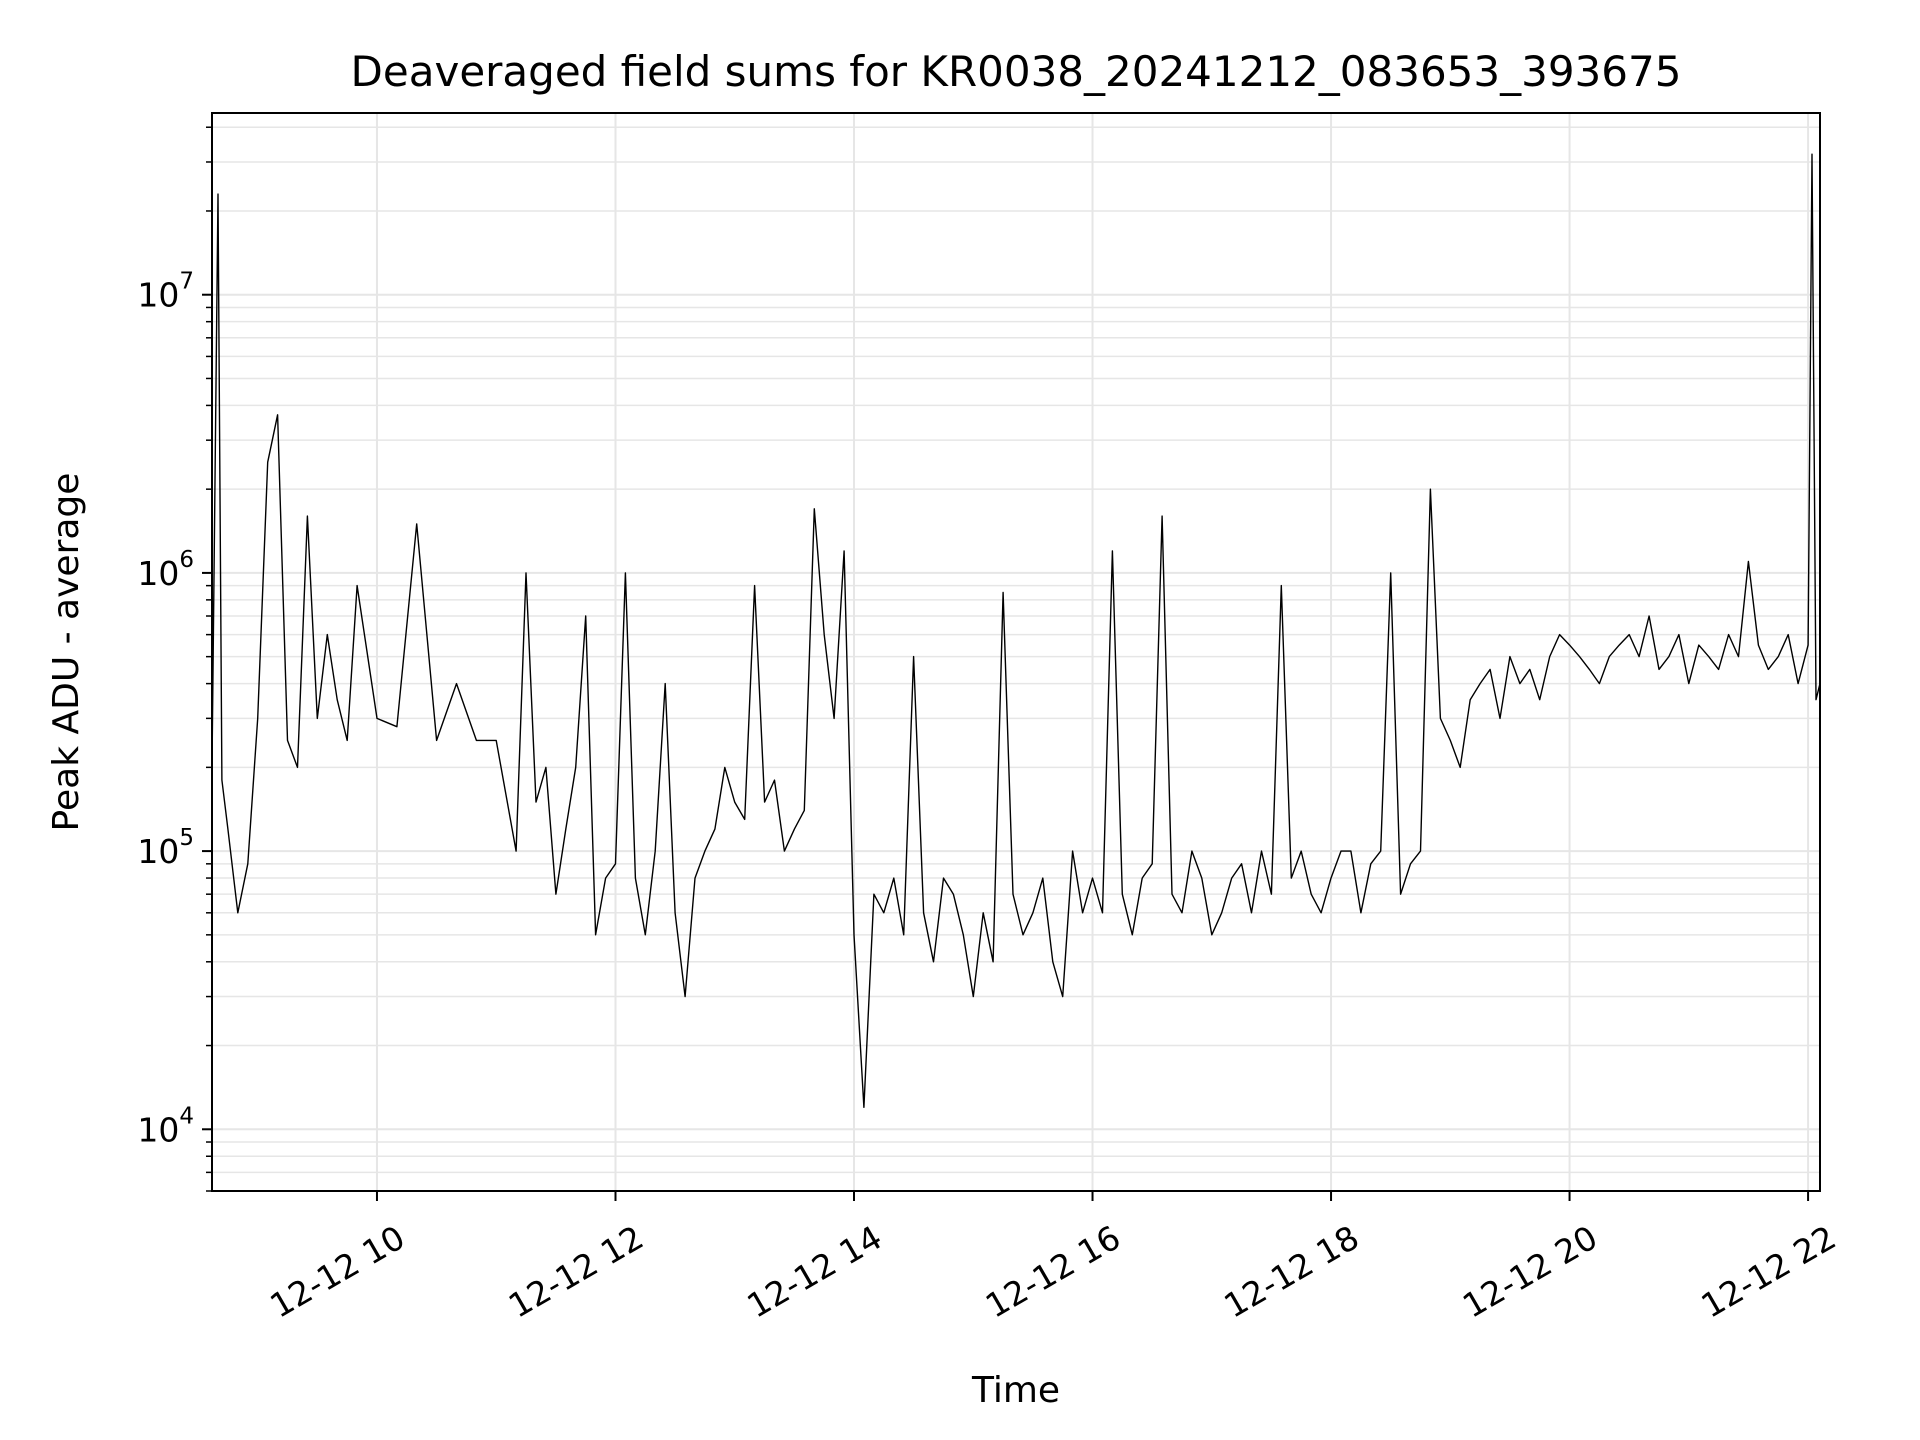 This screenshot has width=1920, height=1440. What do you see at coordinates (165, 848) in the screenshot?
I see `y-tick-label: 10⁵` at bounding box center [165, 848].